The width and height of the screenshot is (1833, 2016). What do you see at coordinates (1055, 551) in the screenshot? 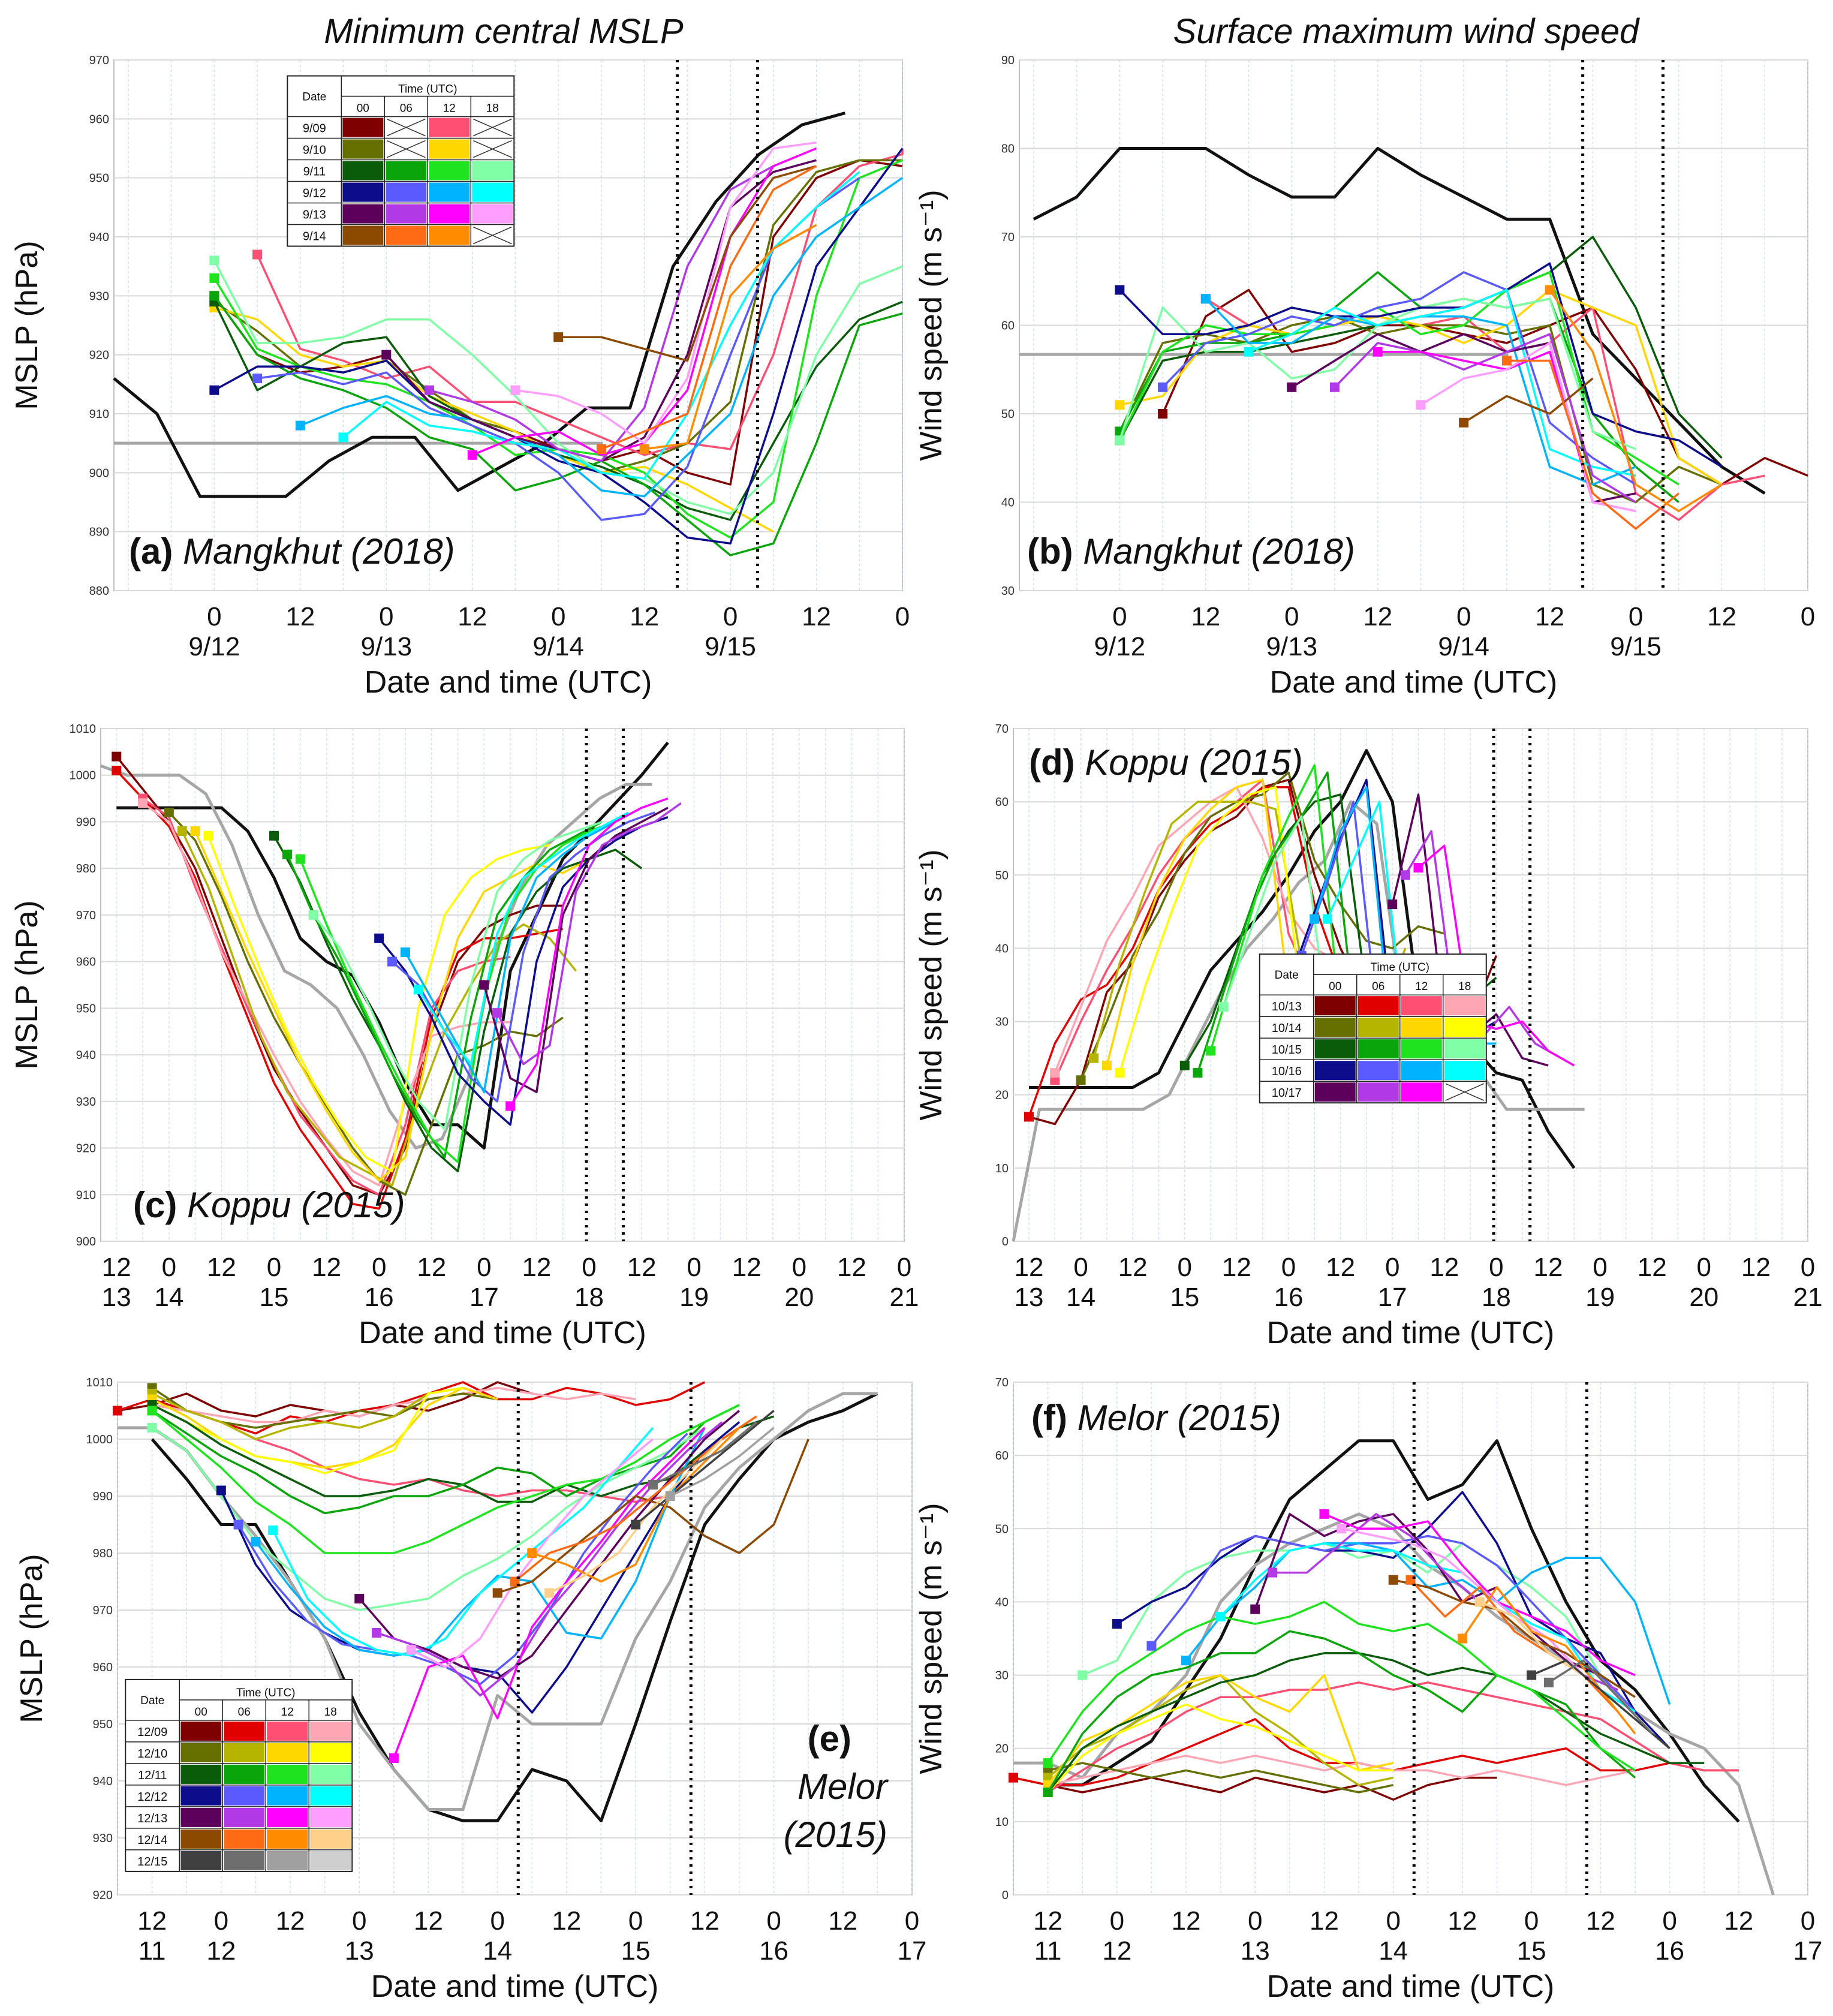
I see `panel-label-letter: (b)` at bounding box center [1055, 551].